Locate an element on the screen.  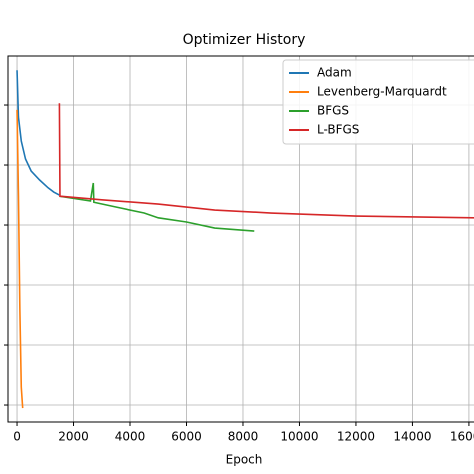
x-tick-label: 4000 is located at coordinates (130, 437).